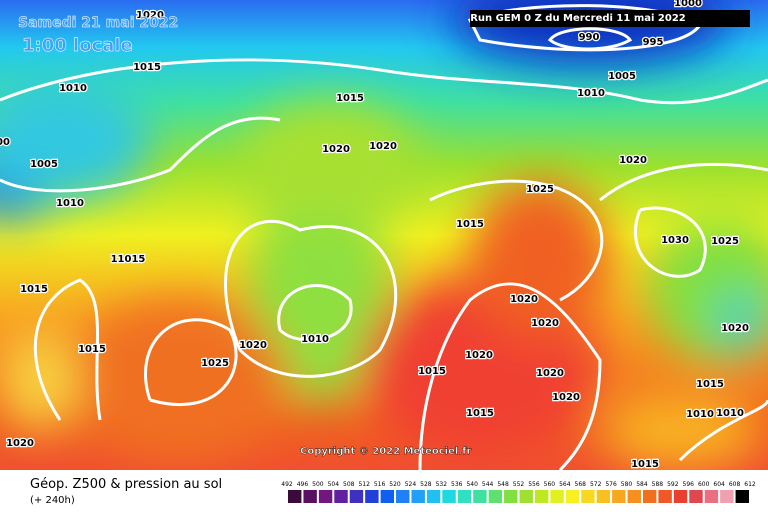 This screenshot has height=512, width=768. What do you see at coordinates (334, 484) in the screenshot?
I see `colorbar-label: 504` at bounding box center [334, 484].